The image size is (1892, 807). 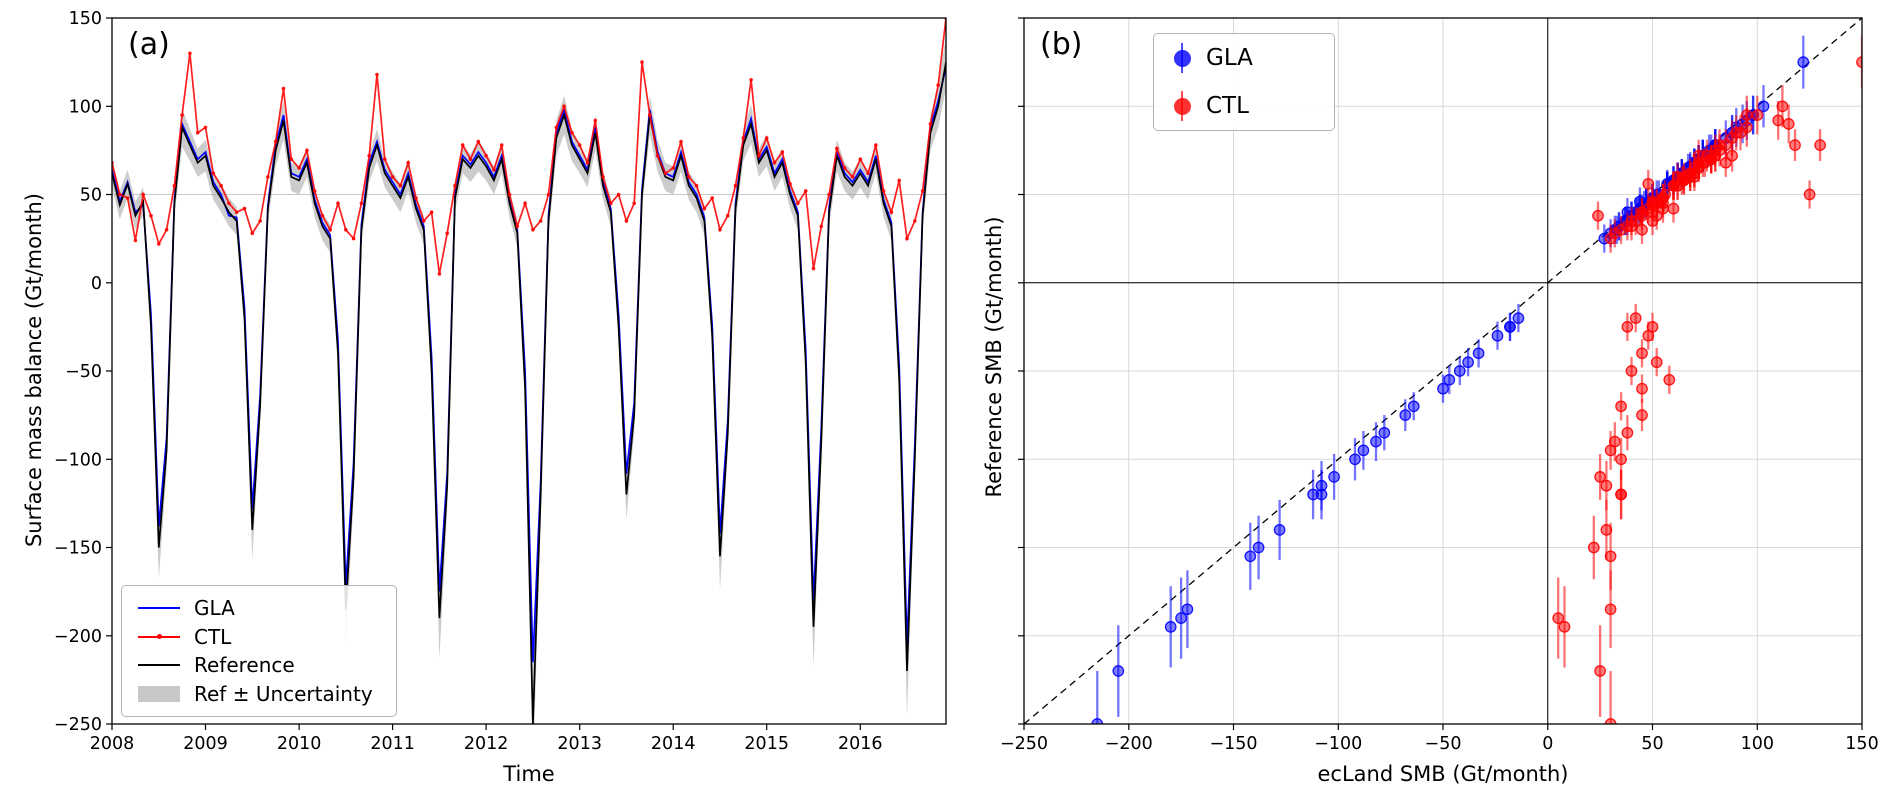 I want to click on legend-item-ctl: CTL, so click(x=259, y=637).